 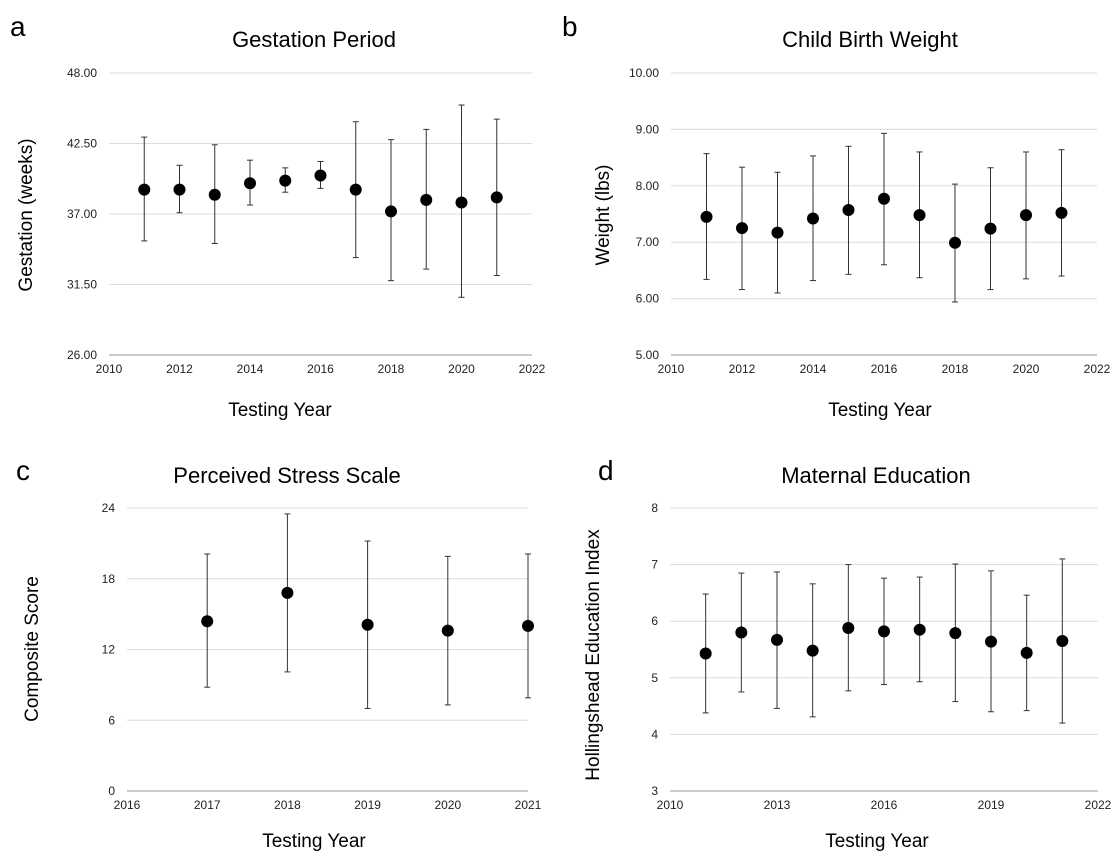 What do you see at coordinates (603, 214) in the screenshot?
I see `y-axis-label: Weight (lbs)` at bounding box center [603, 214].